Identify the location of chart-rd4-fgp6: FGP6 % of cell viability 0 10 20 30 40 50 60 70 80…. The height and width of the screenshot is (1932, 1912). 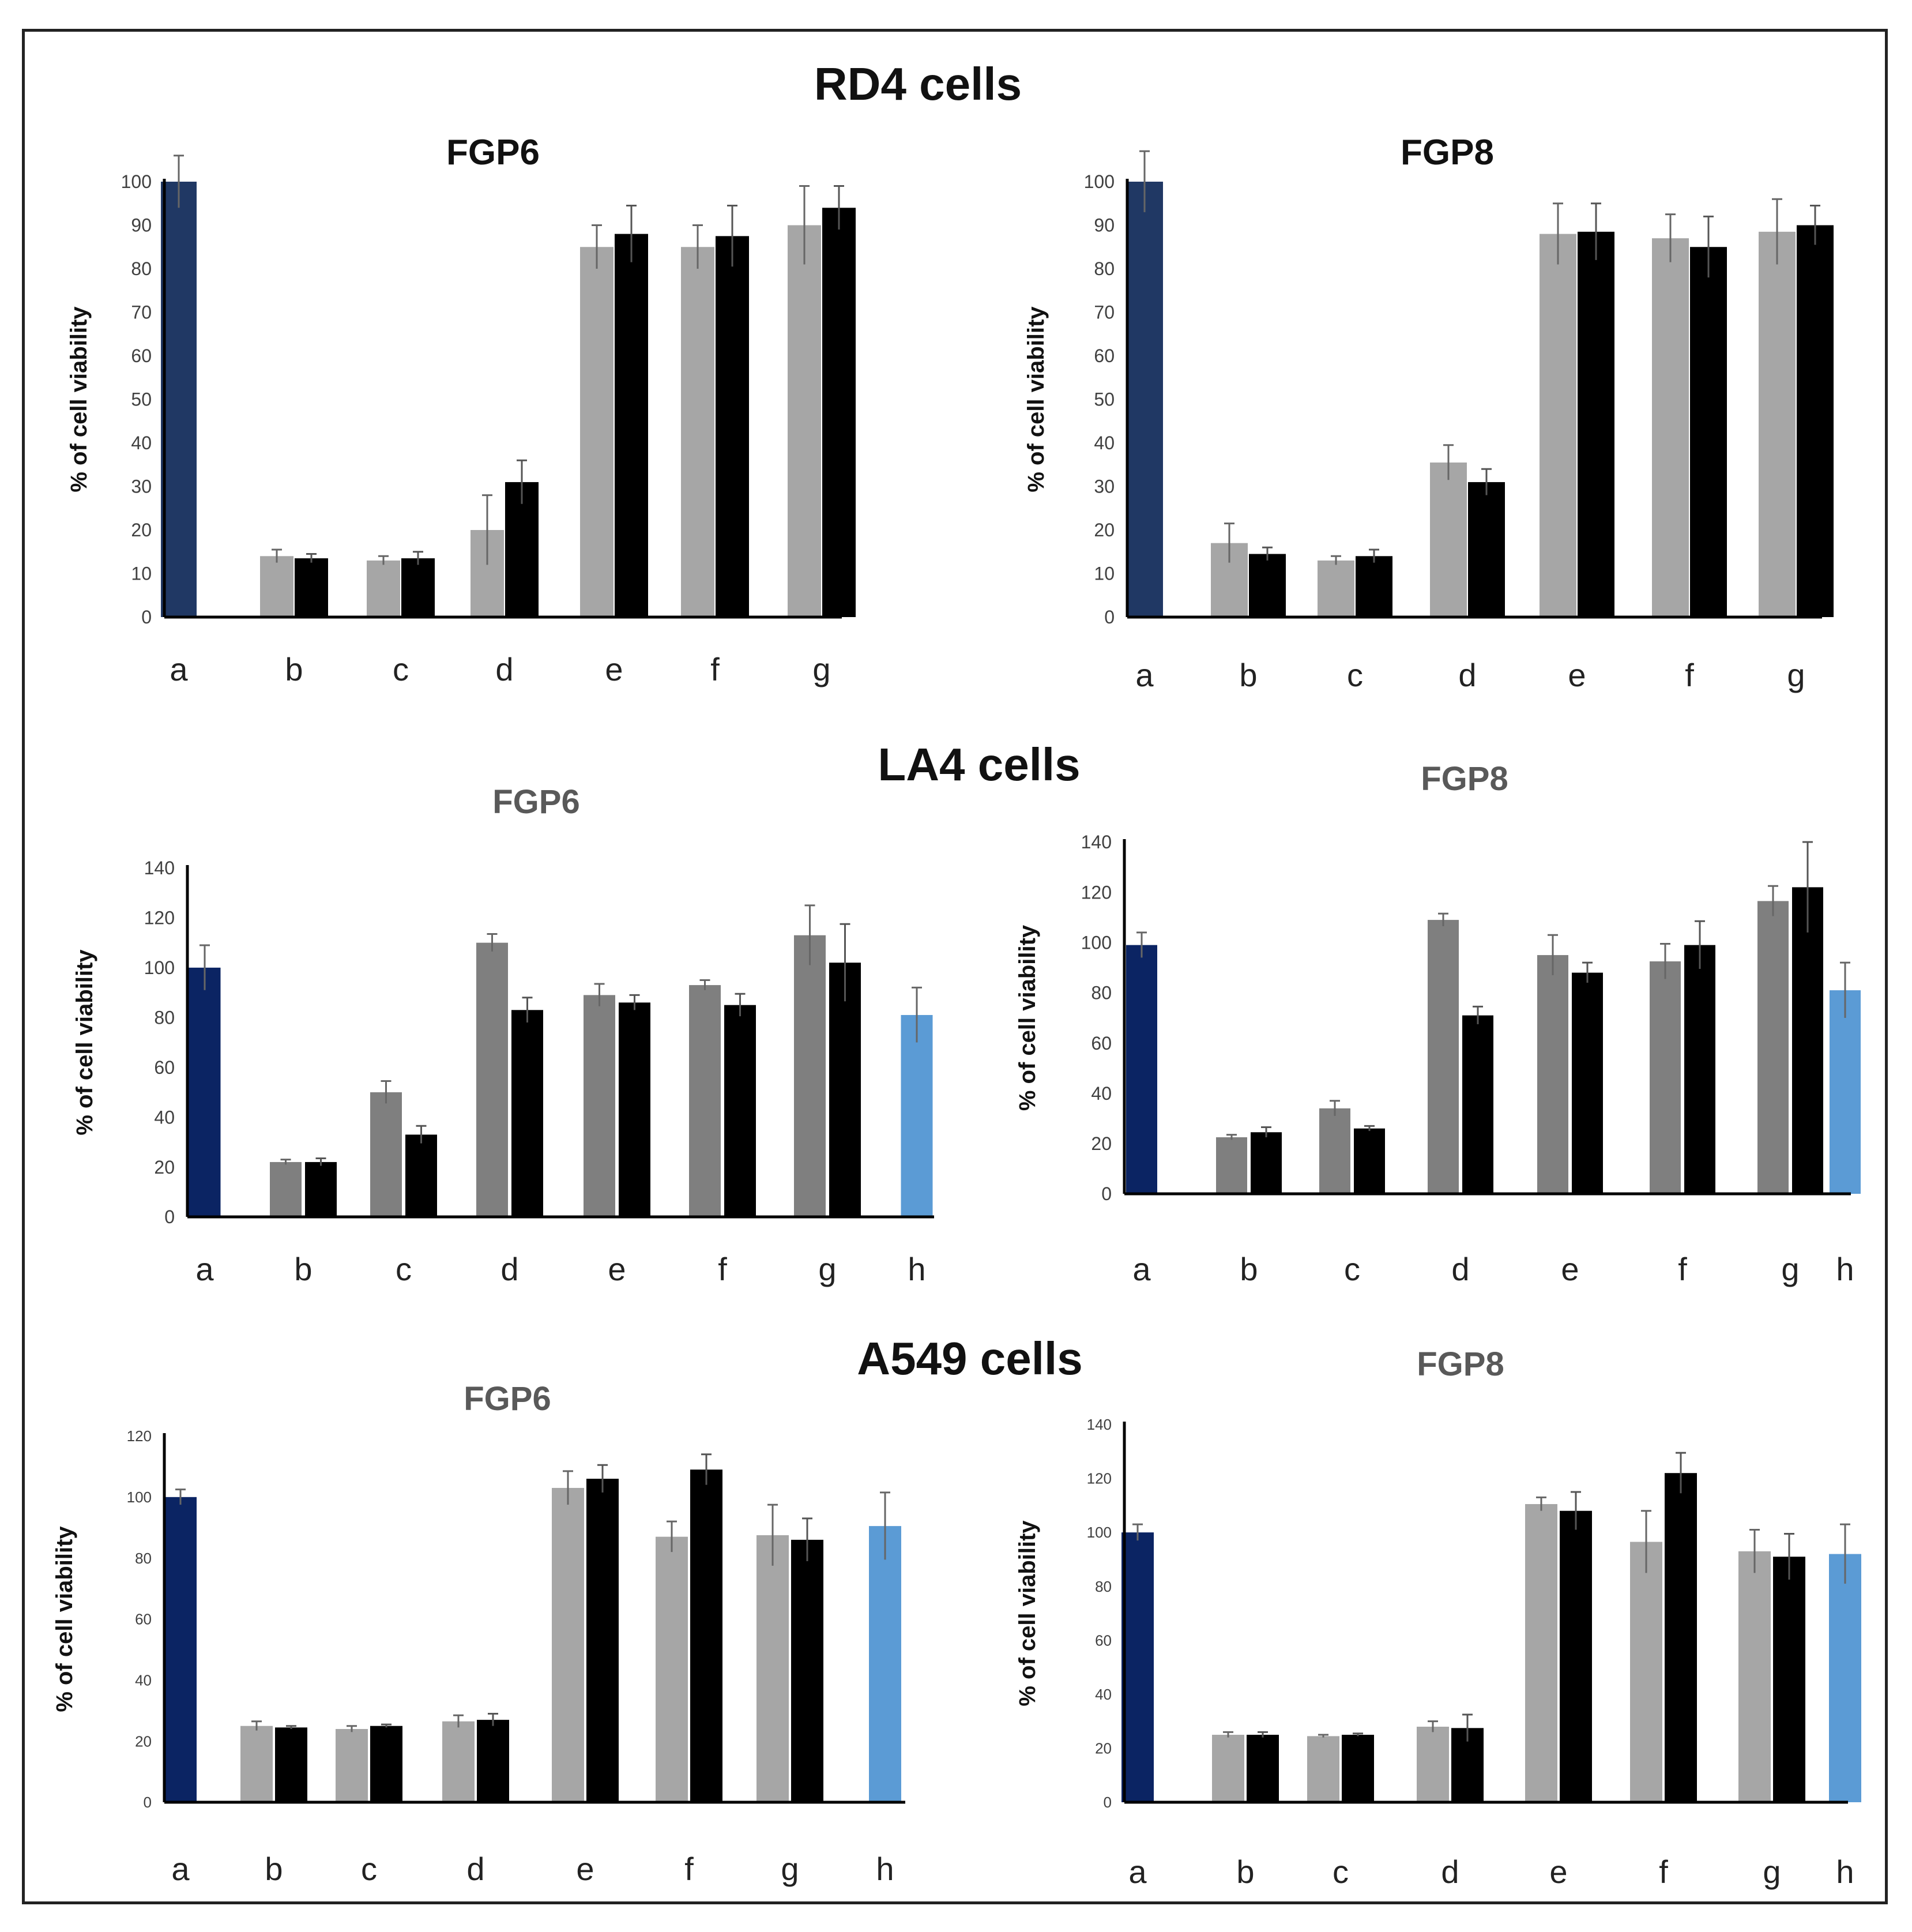
(461, 410).